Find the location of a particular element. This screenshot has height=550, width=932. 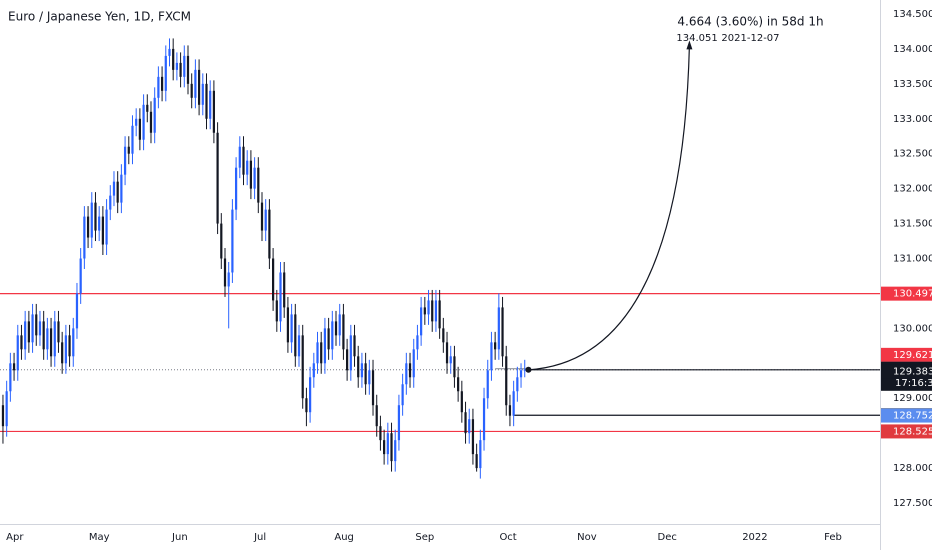

x-tick-label: Oct is located at coordinates (507, 537).